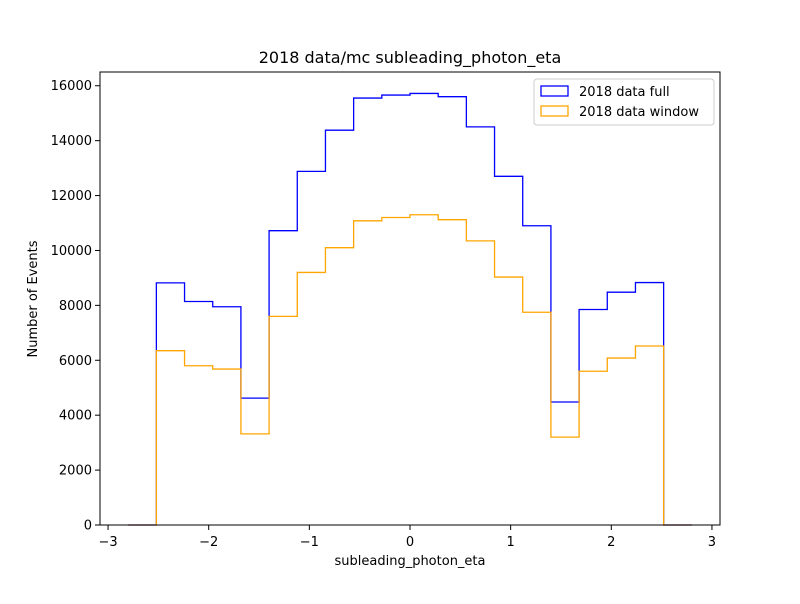  Describe the element at coordinates (75, 416) in the screenshot. I see `y-tick-label: 4000` at that location.